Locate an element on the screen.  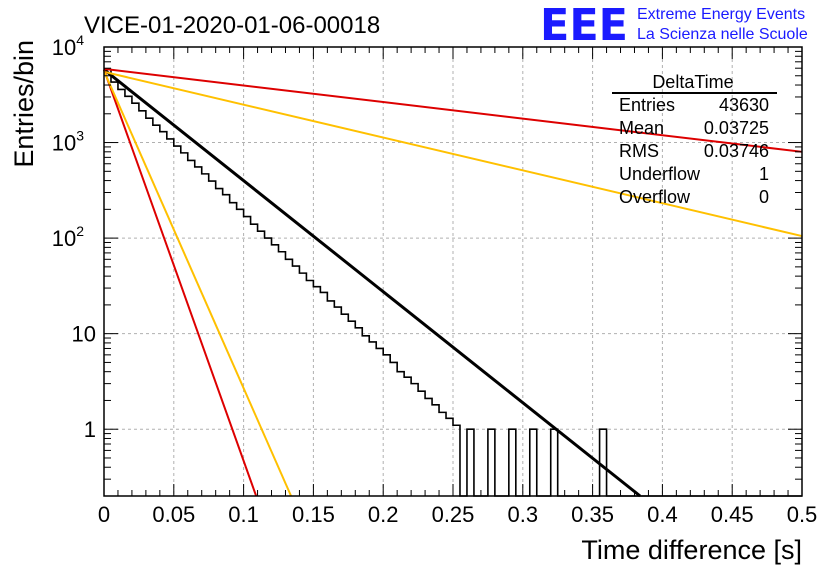
x-axis-label: Time difference [s] is located at coordinates (691, 550).